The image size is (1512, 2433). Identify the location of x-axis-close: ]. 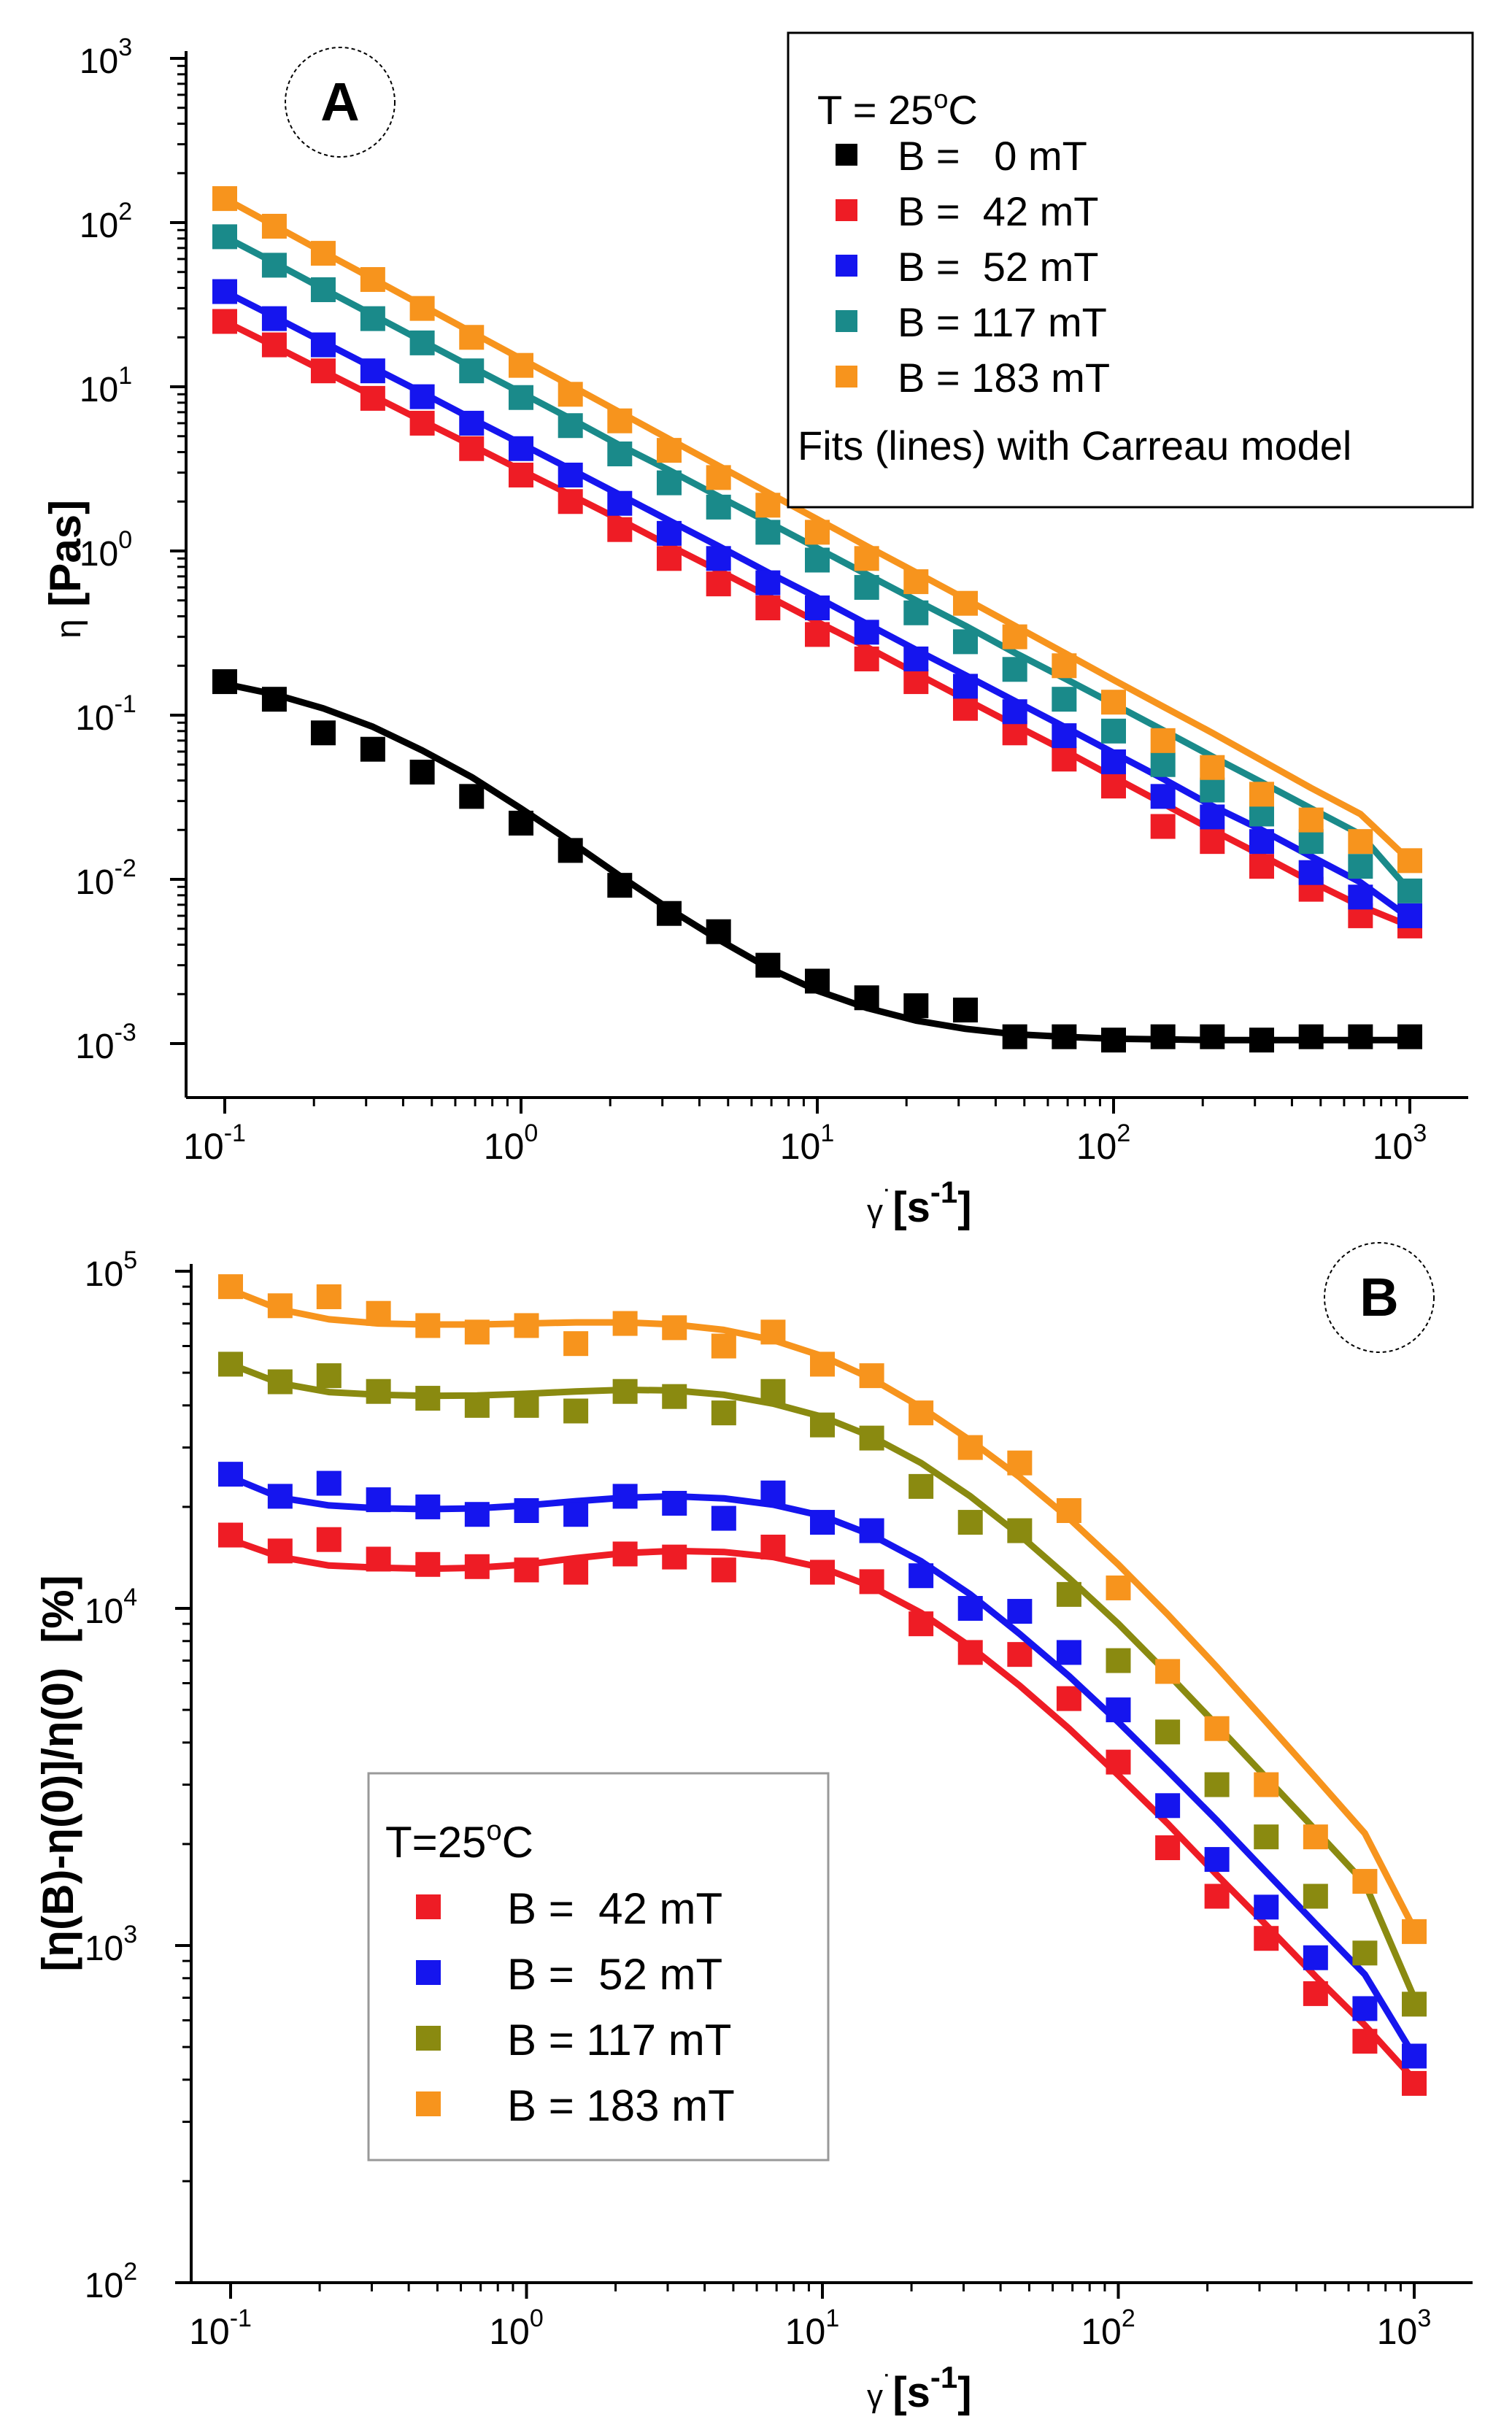
(964, 2393).